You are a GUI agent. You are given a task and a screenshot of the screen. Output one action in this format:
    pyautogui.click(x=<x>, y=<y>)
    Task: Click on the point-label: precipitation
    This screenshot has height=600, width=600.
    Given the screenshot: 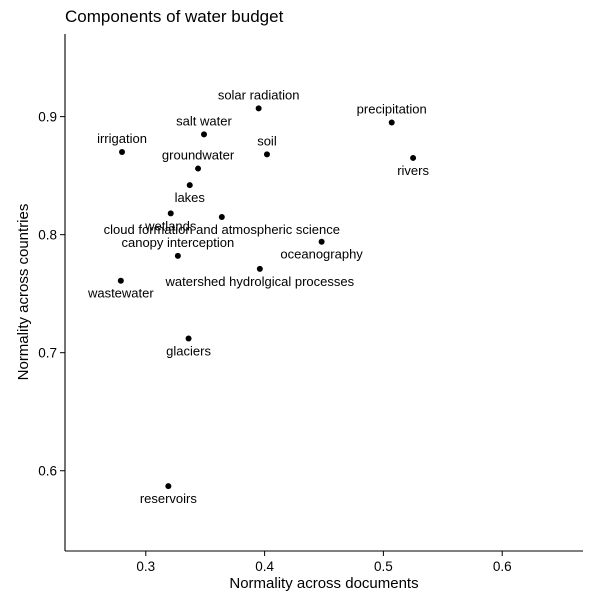 What is the action you would take?
    pyautogui.click(x=392, y=109)
    